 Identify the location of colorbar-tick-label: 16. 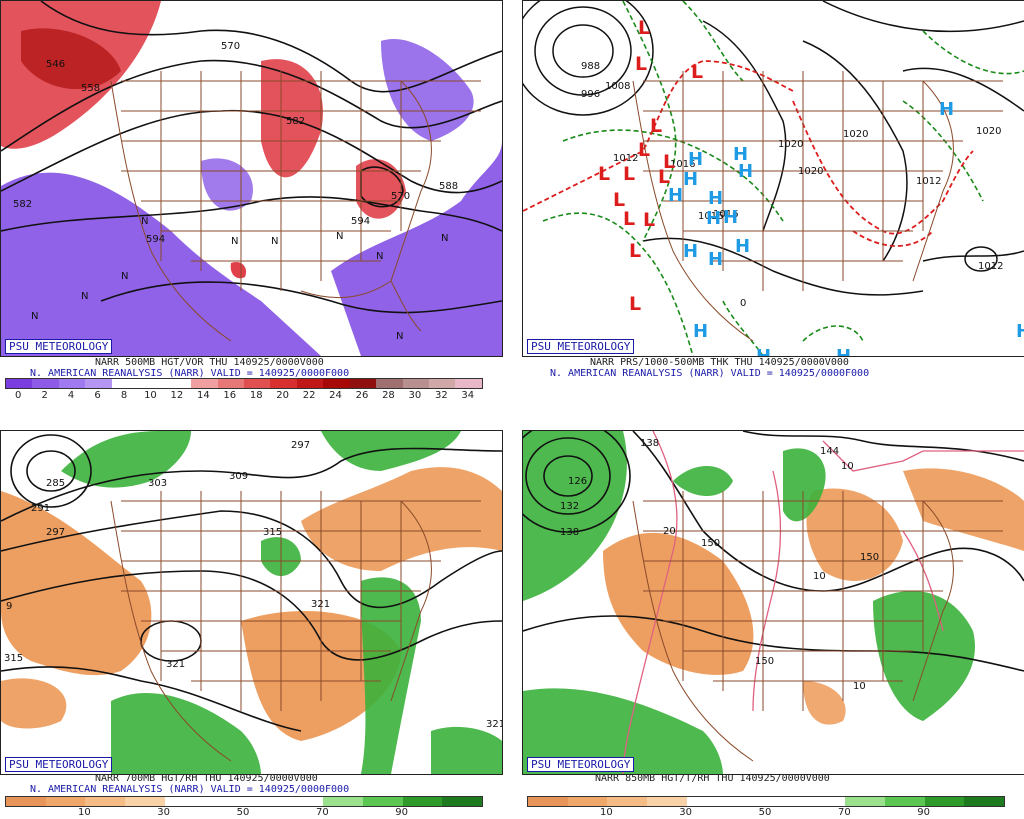
(230, 395).